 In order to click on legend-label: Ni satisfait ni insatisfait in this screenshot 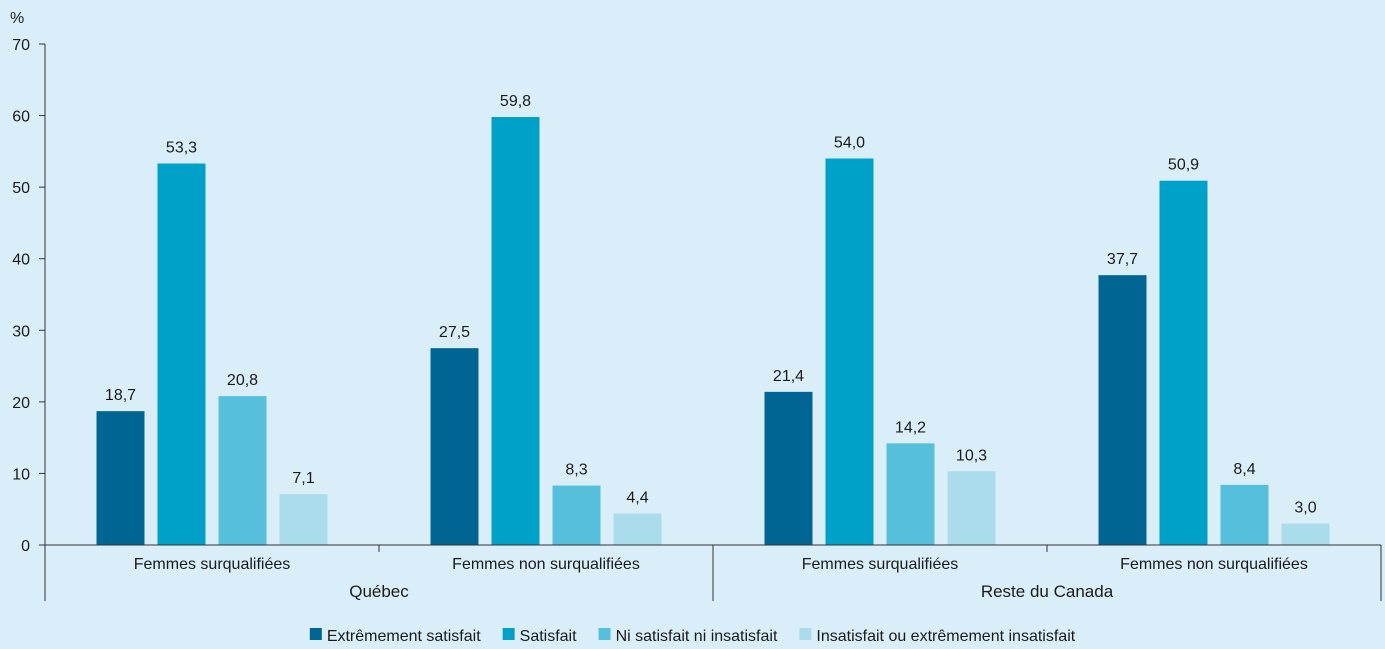, I will do `click(697, 636)`.